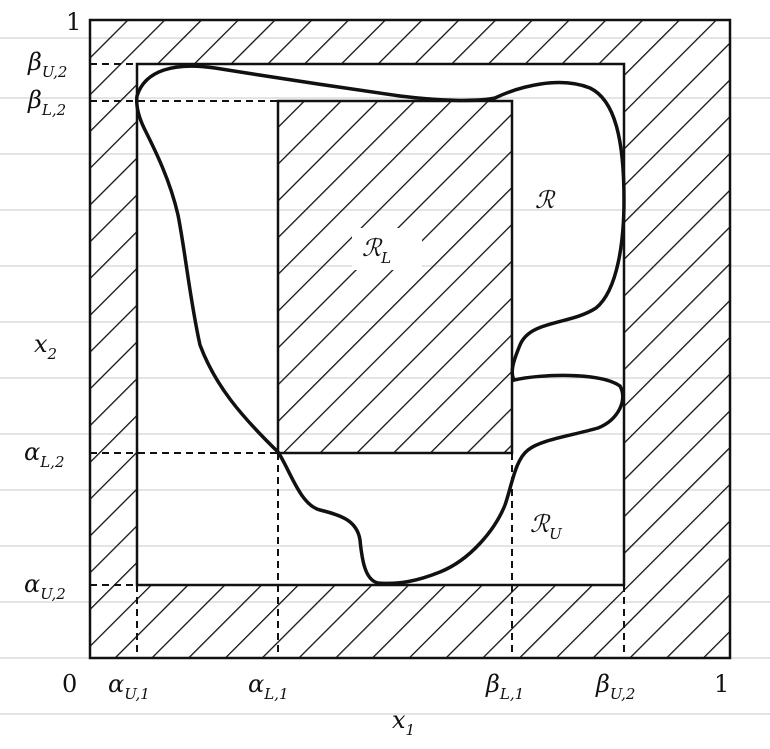  Describe the element at coordinates (546, 526) in the screenshot. I see `region-RU-label: ℛU` at that location.